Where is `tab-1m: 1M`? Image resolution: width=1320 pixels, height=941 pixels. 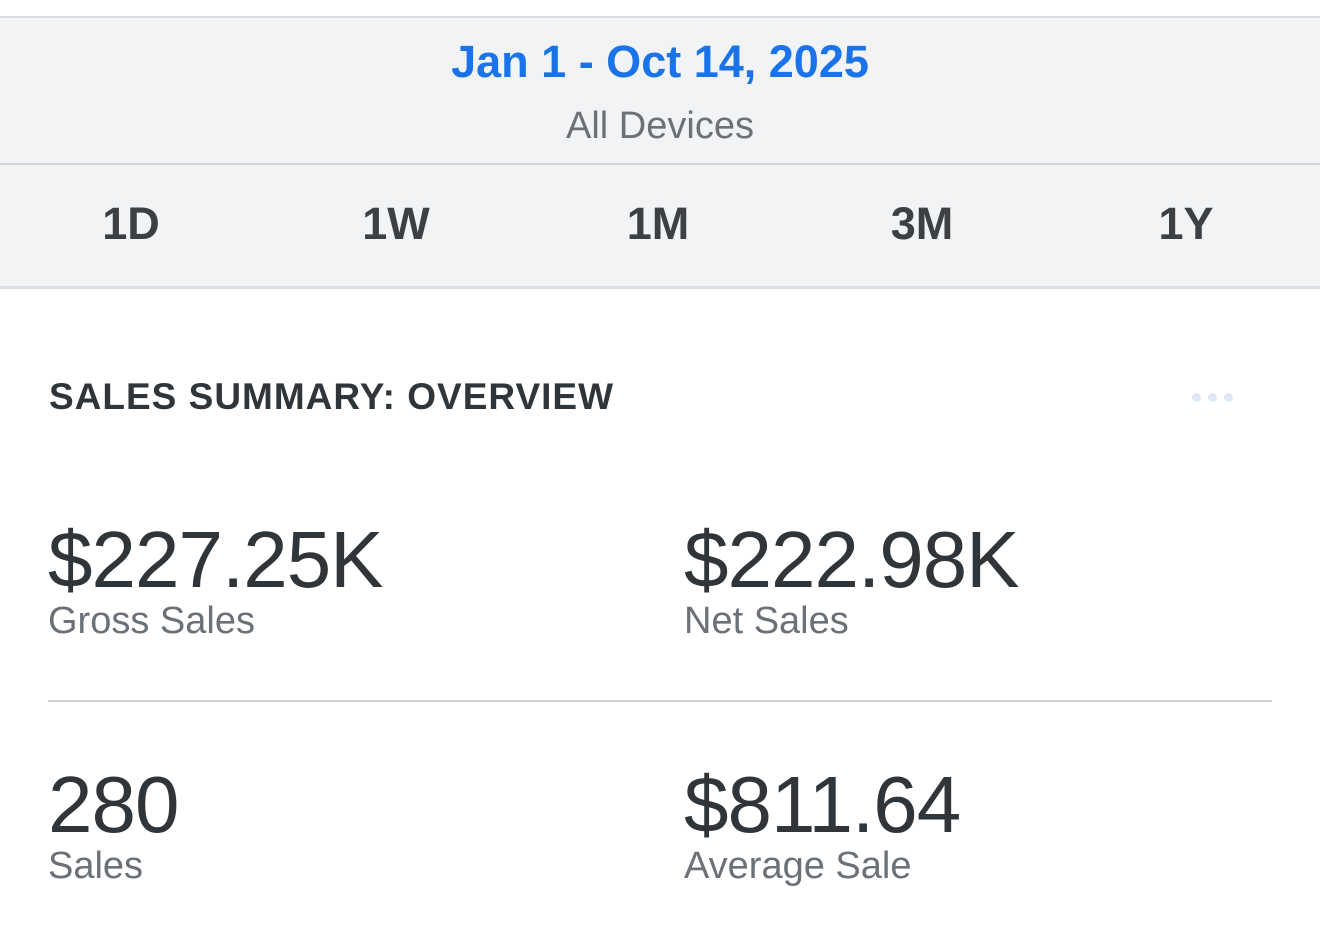
tab-1m: 1M is located at coordinates (658, 223).